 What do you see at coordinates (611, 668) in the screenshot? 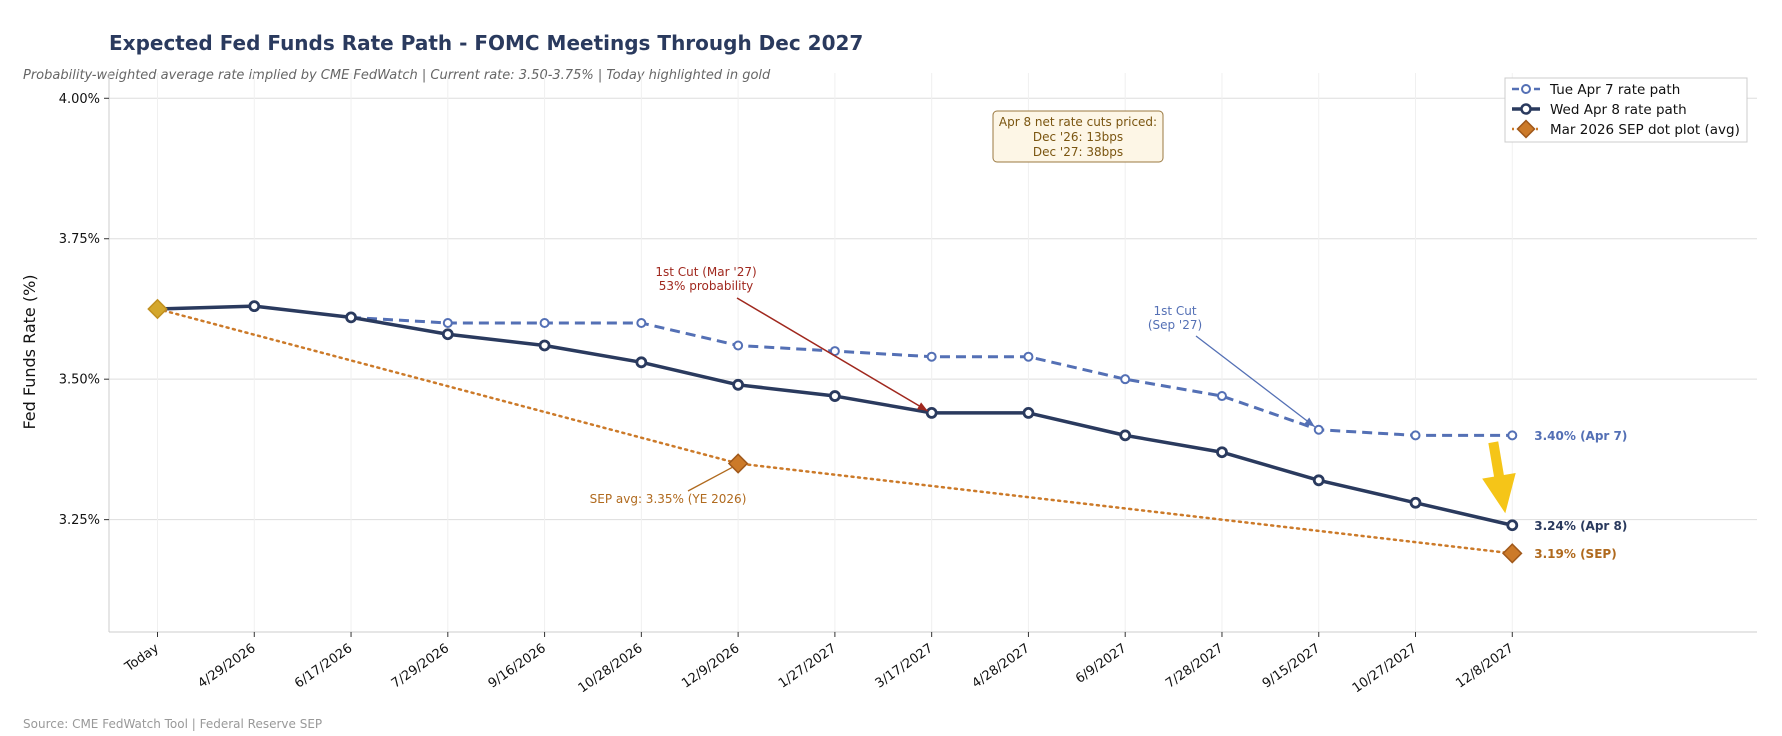
I see `x-tick-label: 10/28/2026` at bounding box center [611, 668].